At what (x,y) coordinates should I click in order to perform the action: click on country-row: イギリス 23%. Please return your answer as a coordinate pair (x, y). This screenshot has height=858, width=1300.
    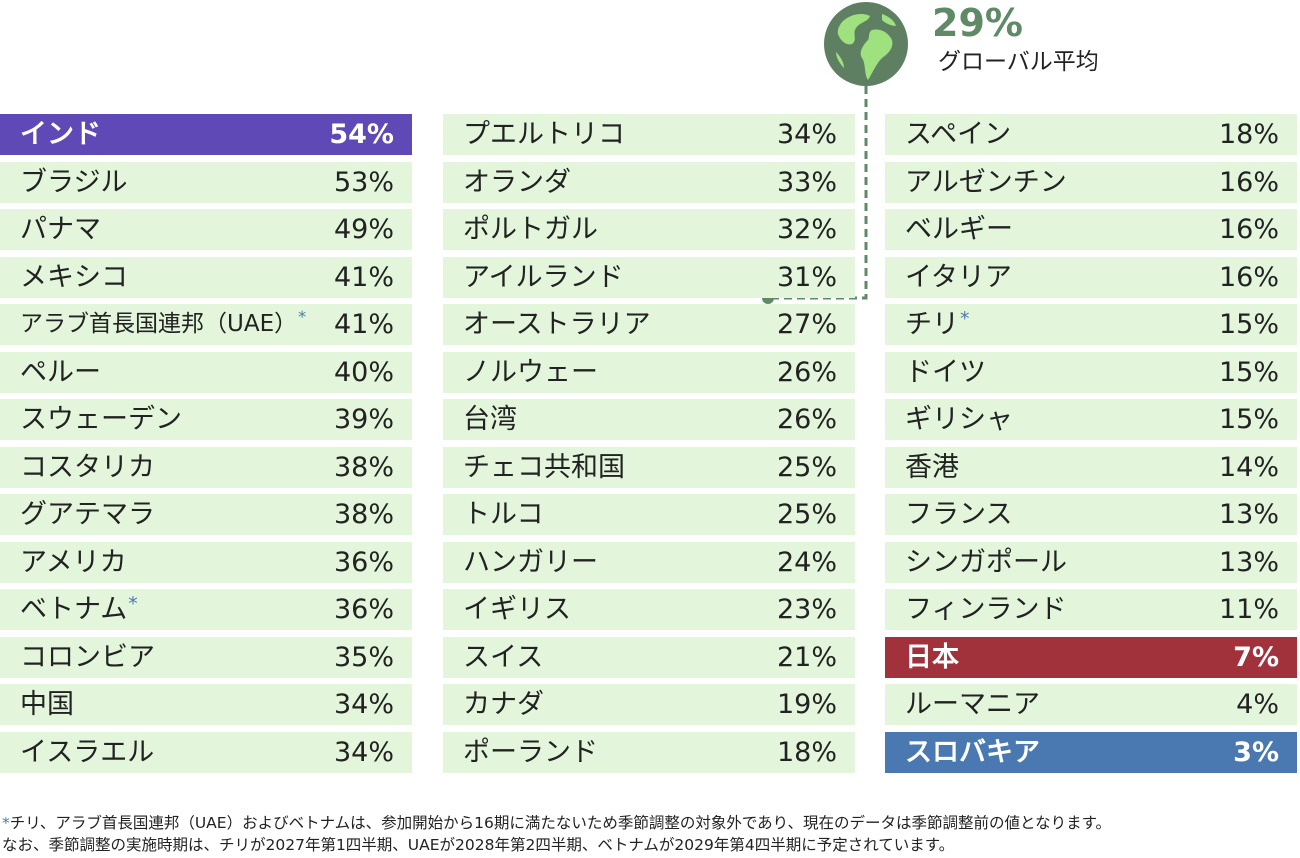
    Looking at the image, I should click on (649, 609).